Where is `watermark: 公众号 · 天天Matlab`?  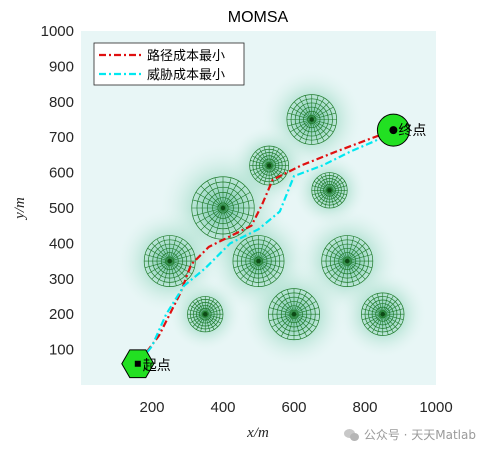
watermark: 公众号 · 天天Matlab is located at coordinates (409, 434).